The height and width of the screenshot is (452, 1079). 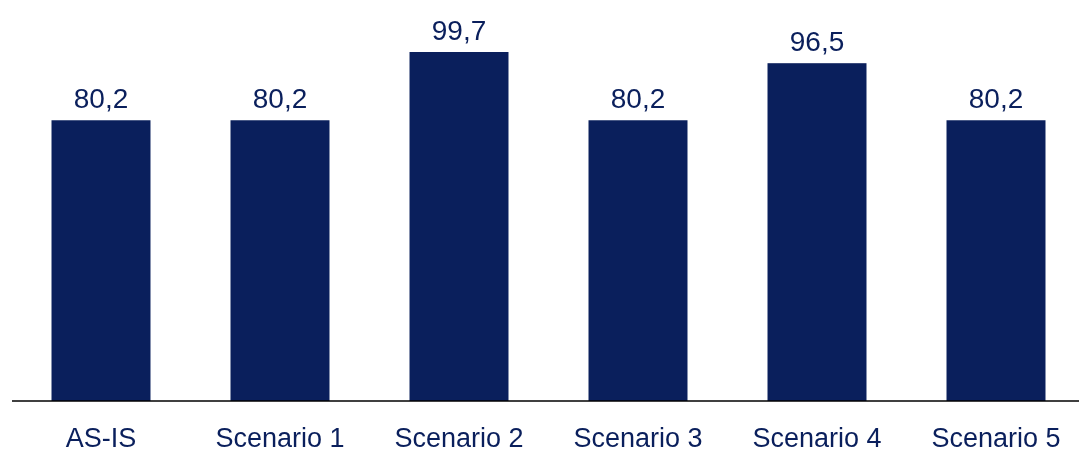 What do you see at coordinates (638, 437) in the screenshot?
I see `x-tick-label: Scenario 3` at bounding box center [638, 437].